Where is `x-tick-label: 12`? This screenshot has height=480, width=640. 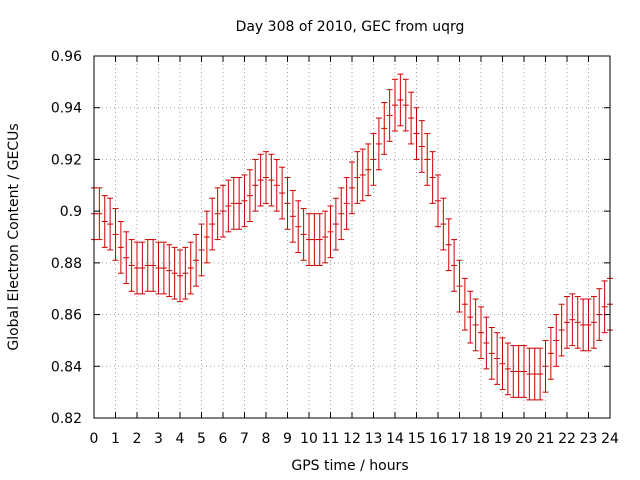 x-tick-label: 12 is located at coordinates (352, 439).